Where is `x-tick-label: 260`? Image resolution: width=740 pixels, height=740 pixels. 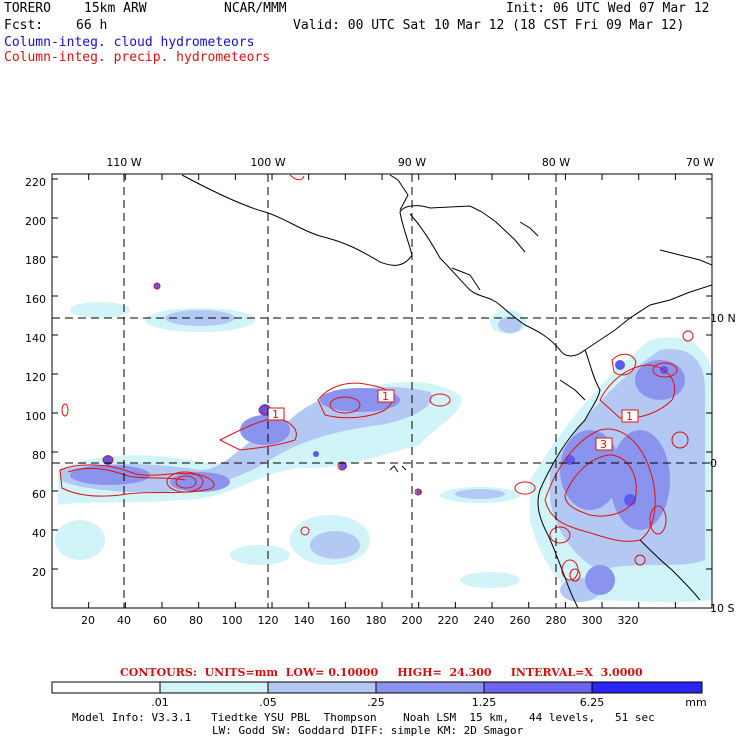
x-tick-label: 260 is located at coordinates (520, 620).